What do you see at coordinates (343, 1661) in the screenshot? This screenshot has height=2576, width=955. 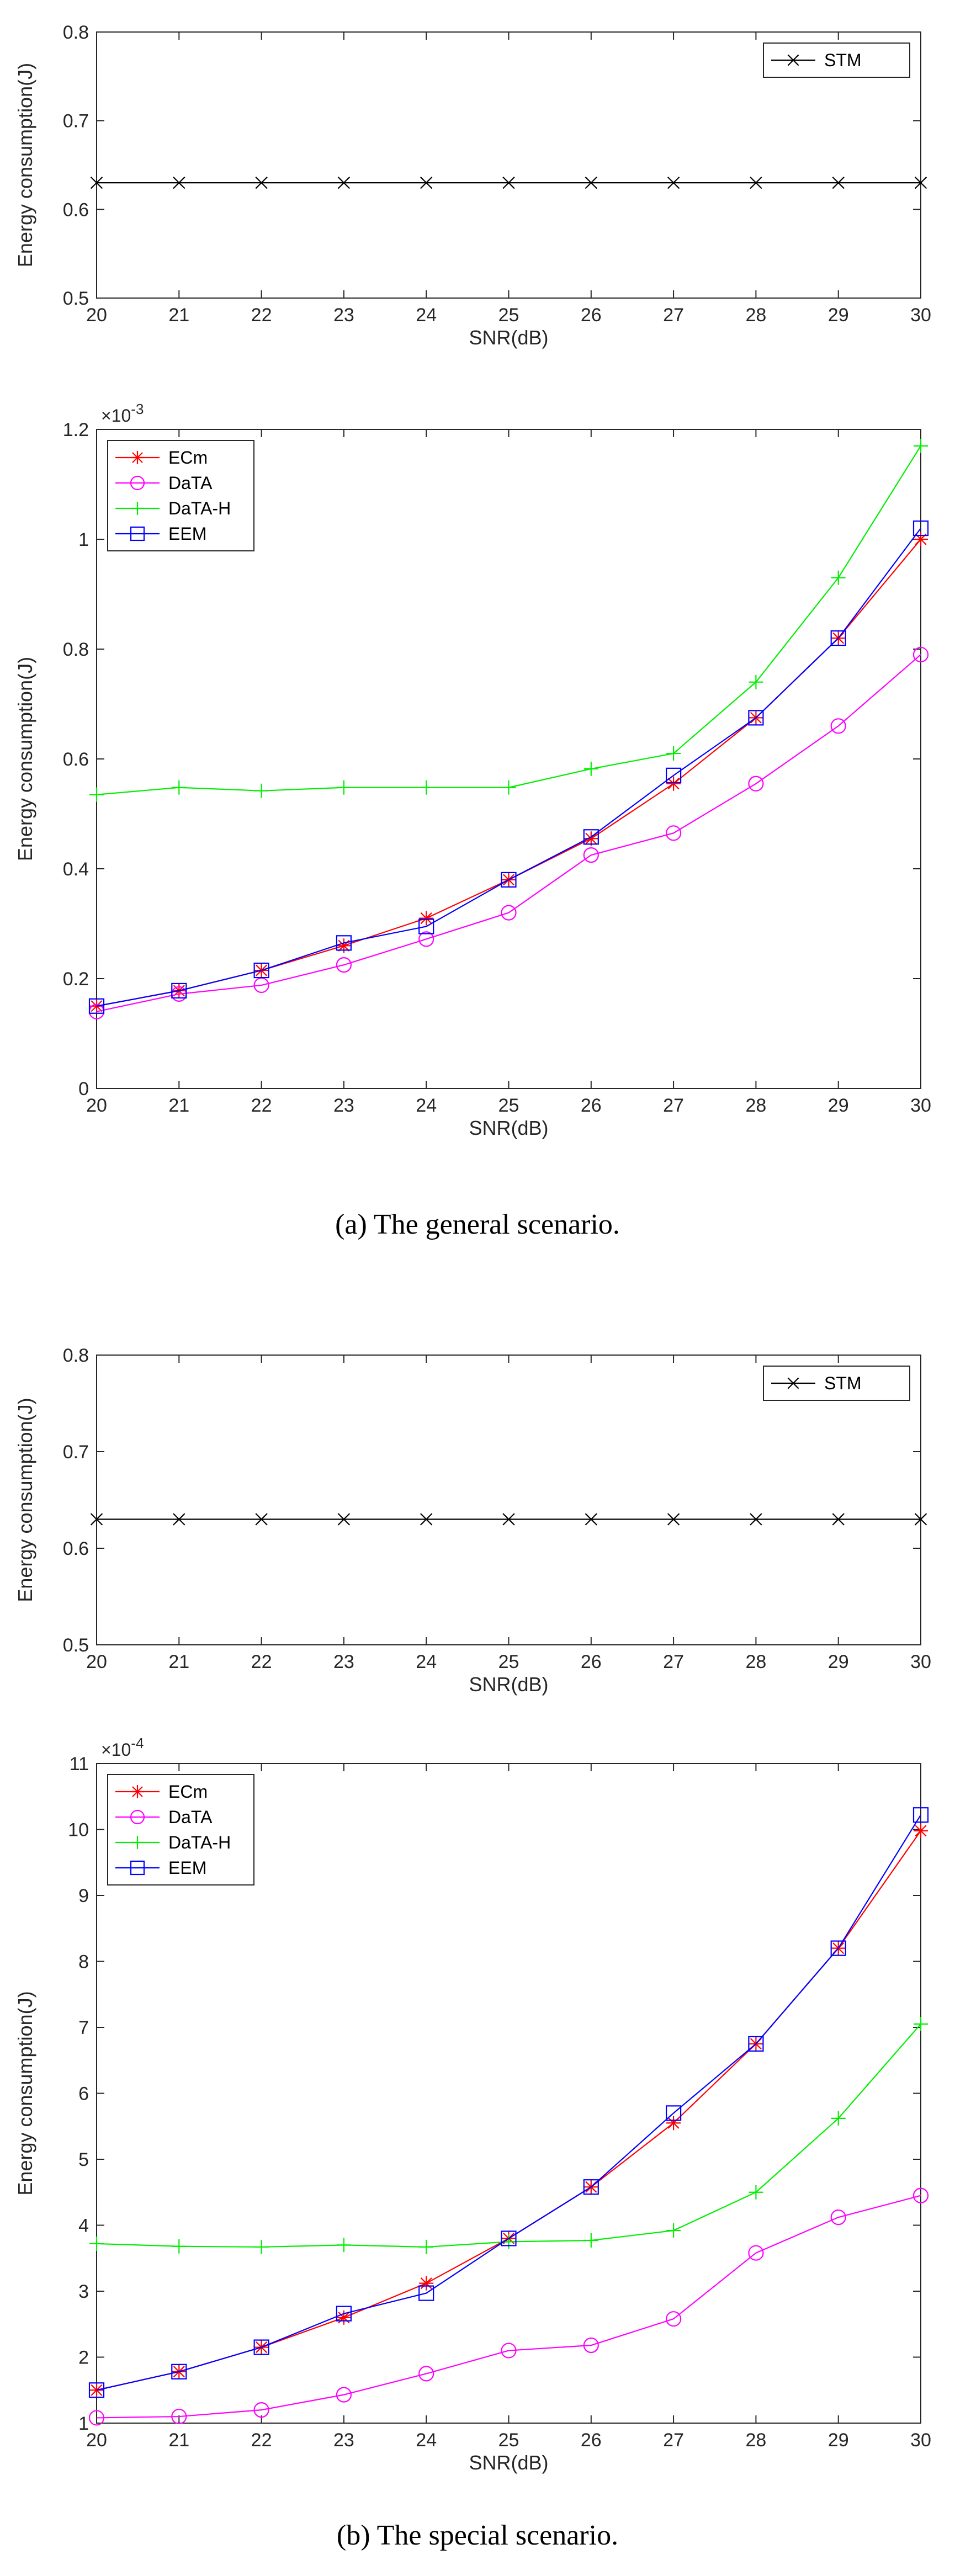 I see `x-tick-label: 23` at bounding box center [343, 1661].